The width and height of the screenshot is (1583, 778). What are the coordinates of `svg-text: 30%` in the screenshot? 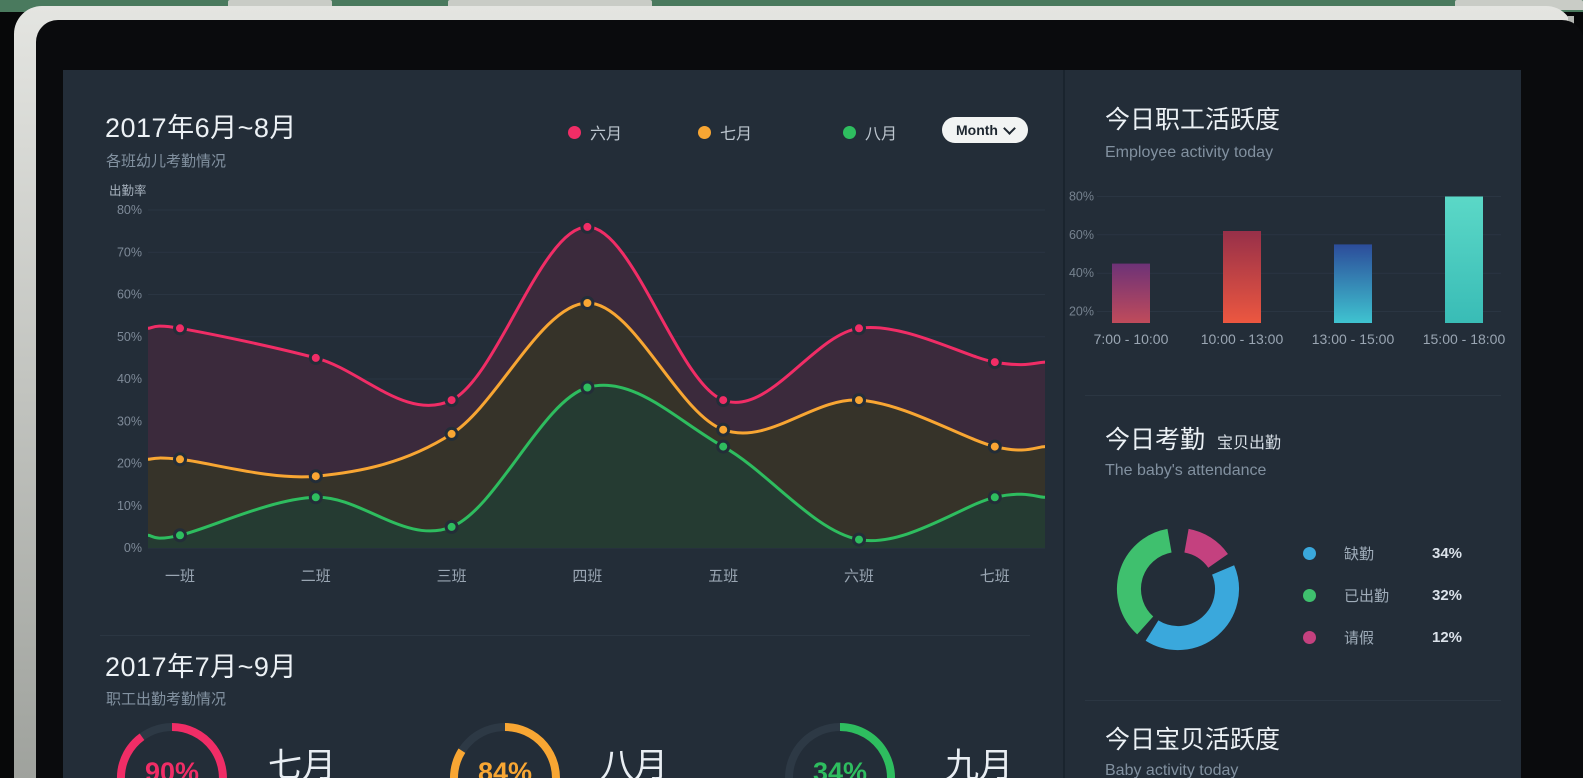 It's located at (129, 421).